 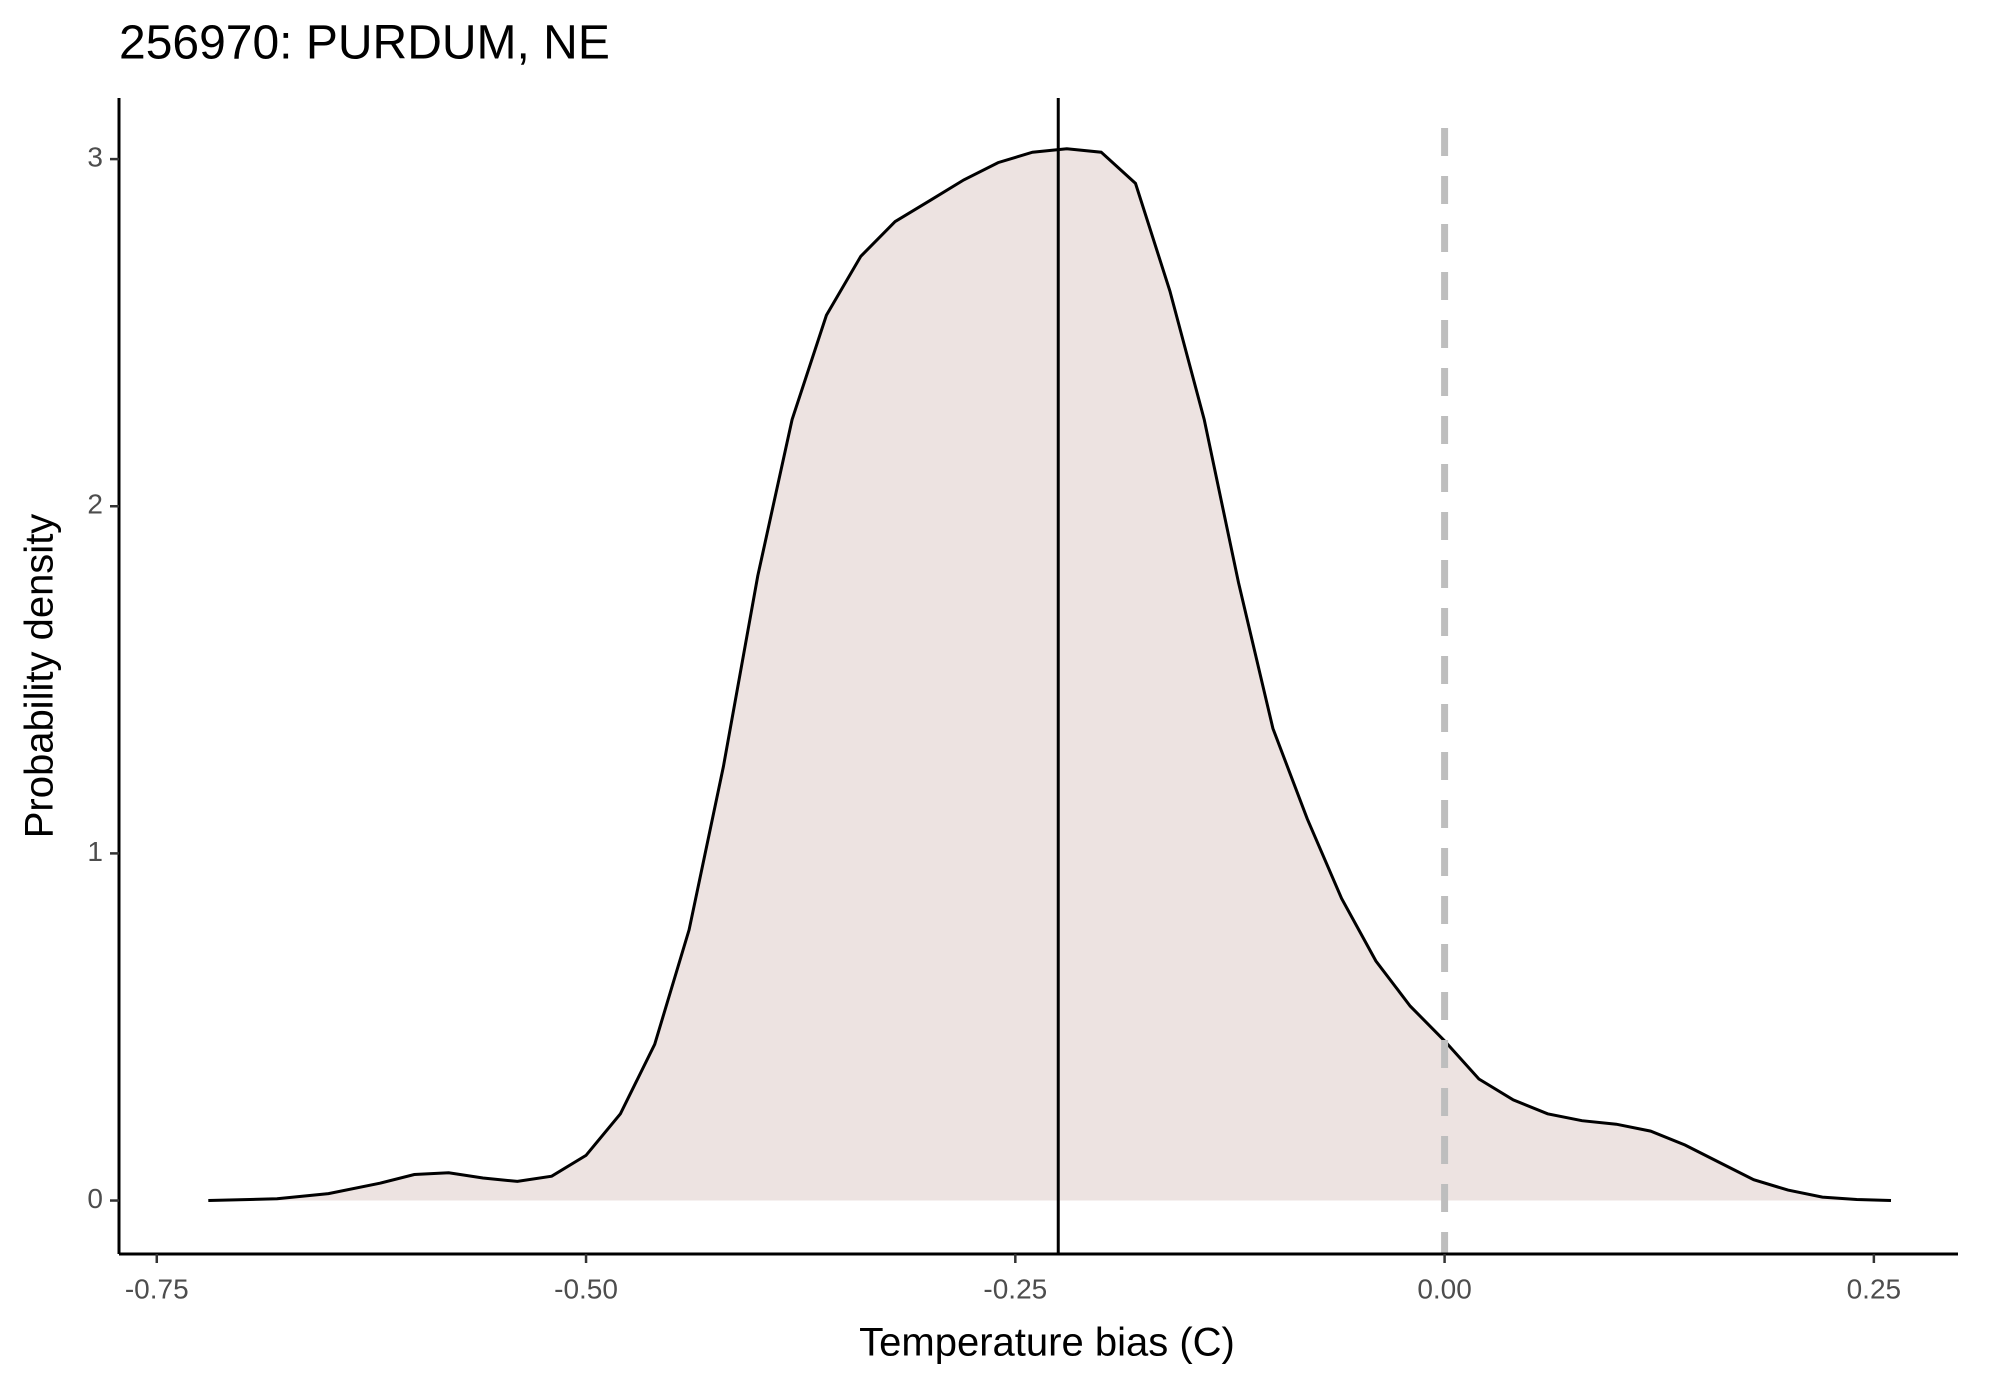 What do you see at coordinates (1015, 1288) in the screenshot?
I see `x-tick-label: -0.25` at bounding box center [1015, 1288].